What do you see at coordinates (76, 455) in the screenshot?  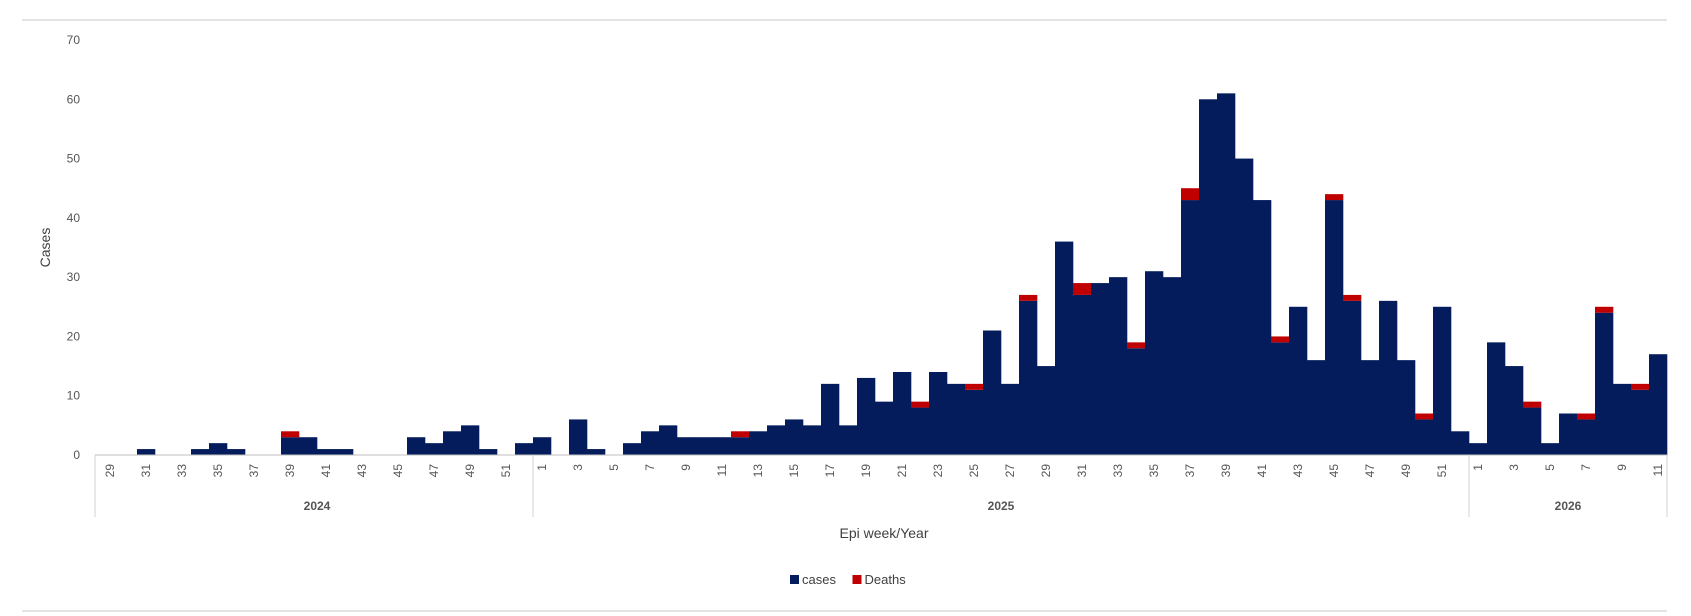 I see `y-tick-label: 0` at bounding box center [76, 455].